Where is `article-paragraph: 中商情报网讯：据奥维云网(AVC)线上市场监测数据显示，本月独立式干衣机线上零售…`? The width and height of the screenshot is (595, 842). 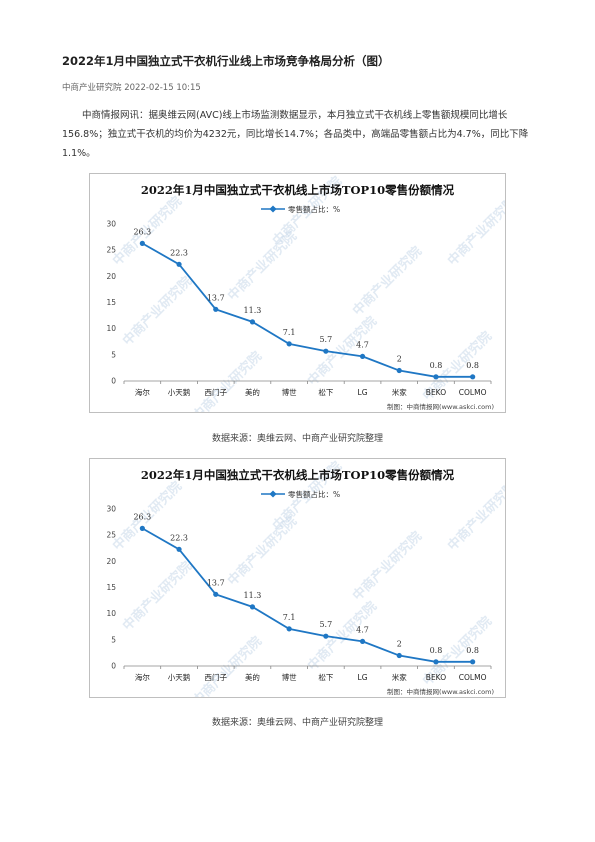 article-paragraph: 中商情报网讯：据奥维云网(AVC)线上市场监测数据显示，本月独立式干衣机线上零售… is located at coordinates (295, 134).